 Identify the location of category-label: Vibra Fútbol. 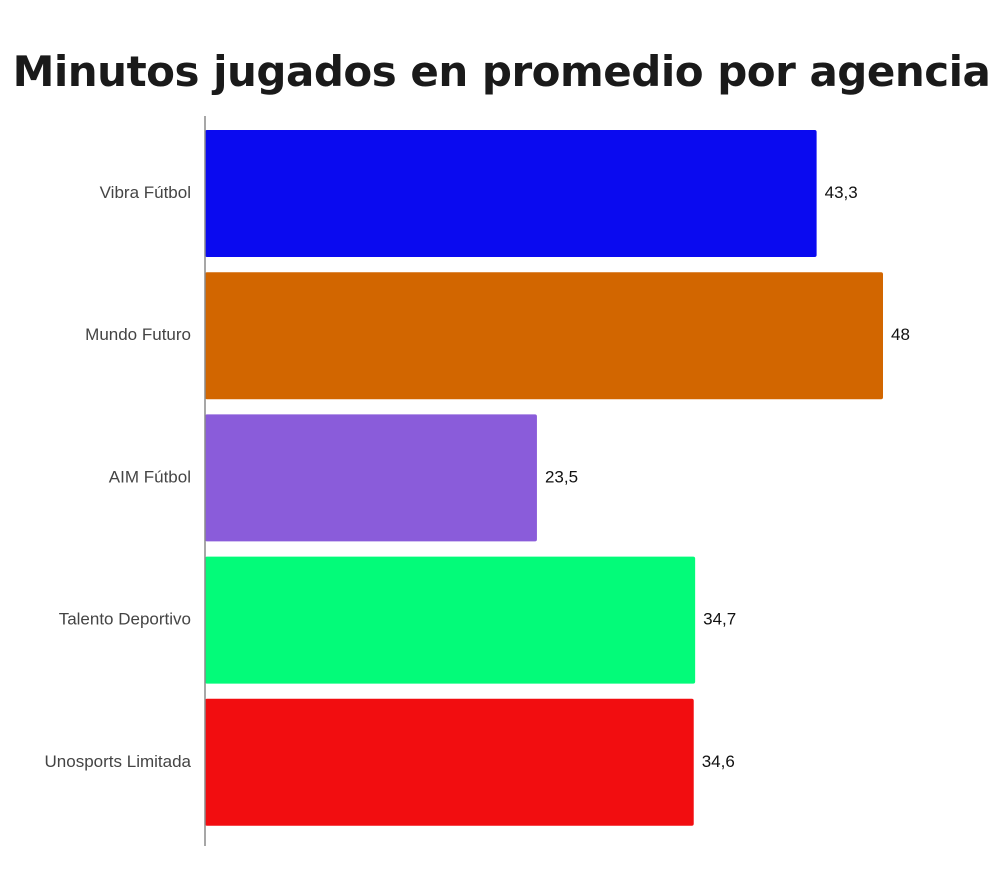
(145, 192).